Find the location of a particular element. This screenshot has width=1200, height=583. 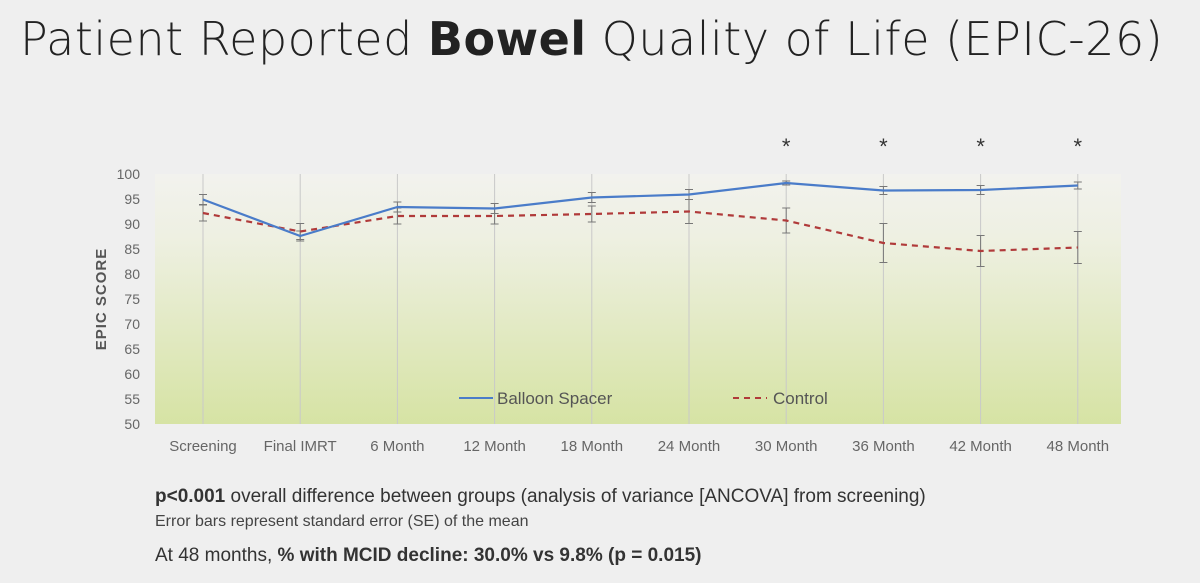

x-tick-label: 42 Month is located at coordinates (980, 446).